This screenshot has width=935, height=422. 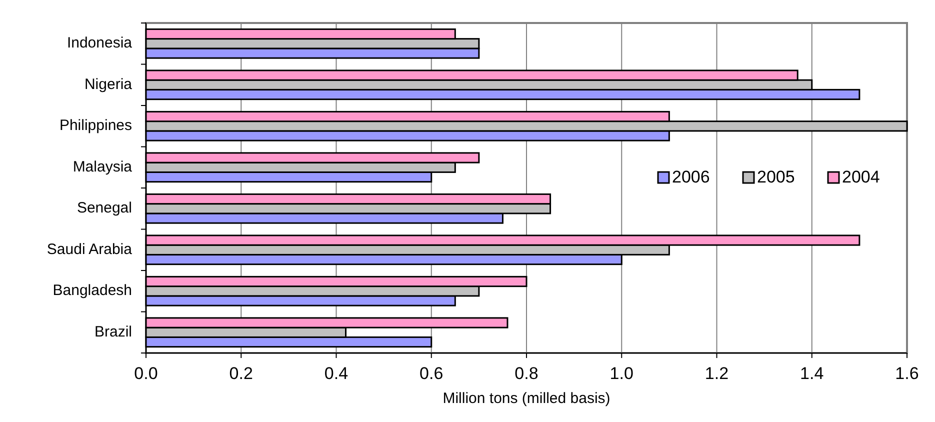 I want to click on x-tick-label: 1.0, so click(x=622, y=373).